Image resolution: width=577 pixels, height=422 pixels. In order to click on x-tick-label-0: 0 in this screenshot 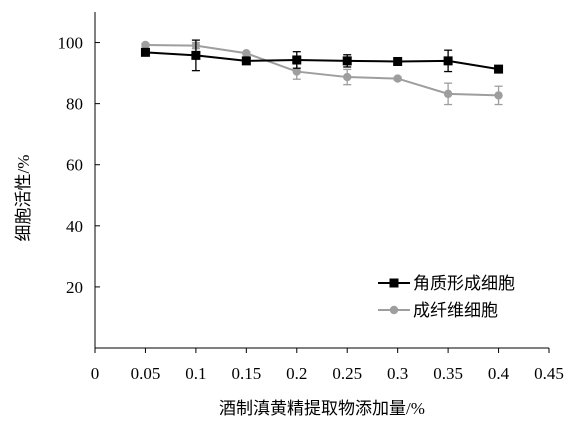, I will do `click(95, 373)`.